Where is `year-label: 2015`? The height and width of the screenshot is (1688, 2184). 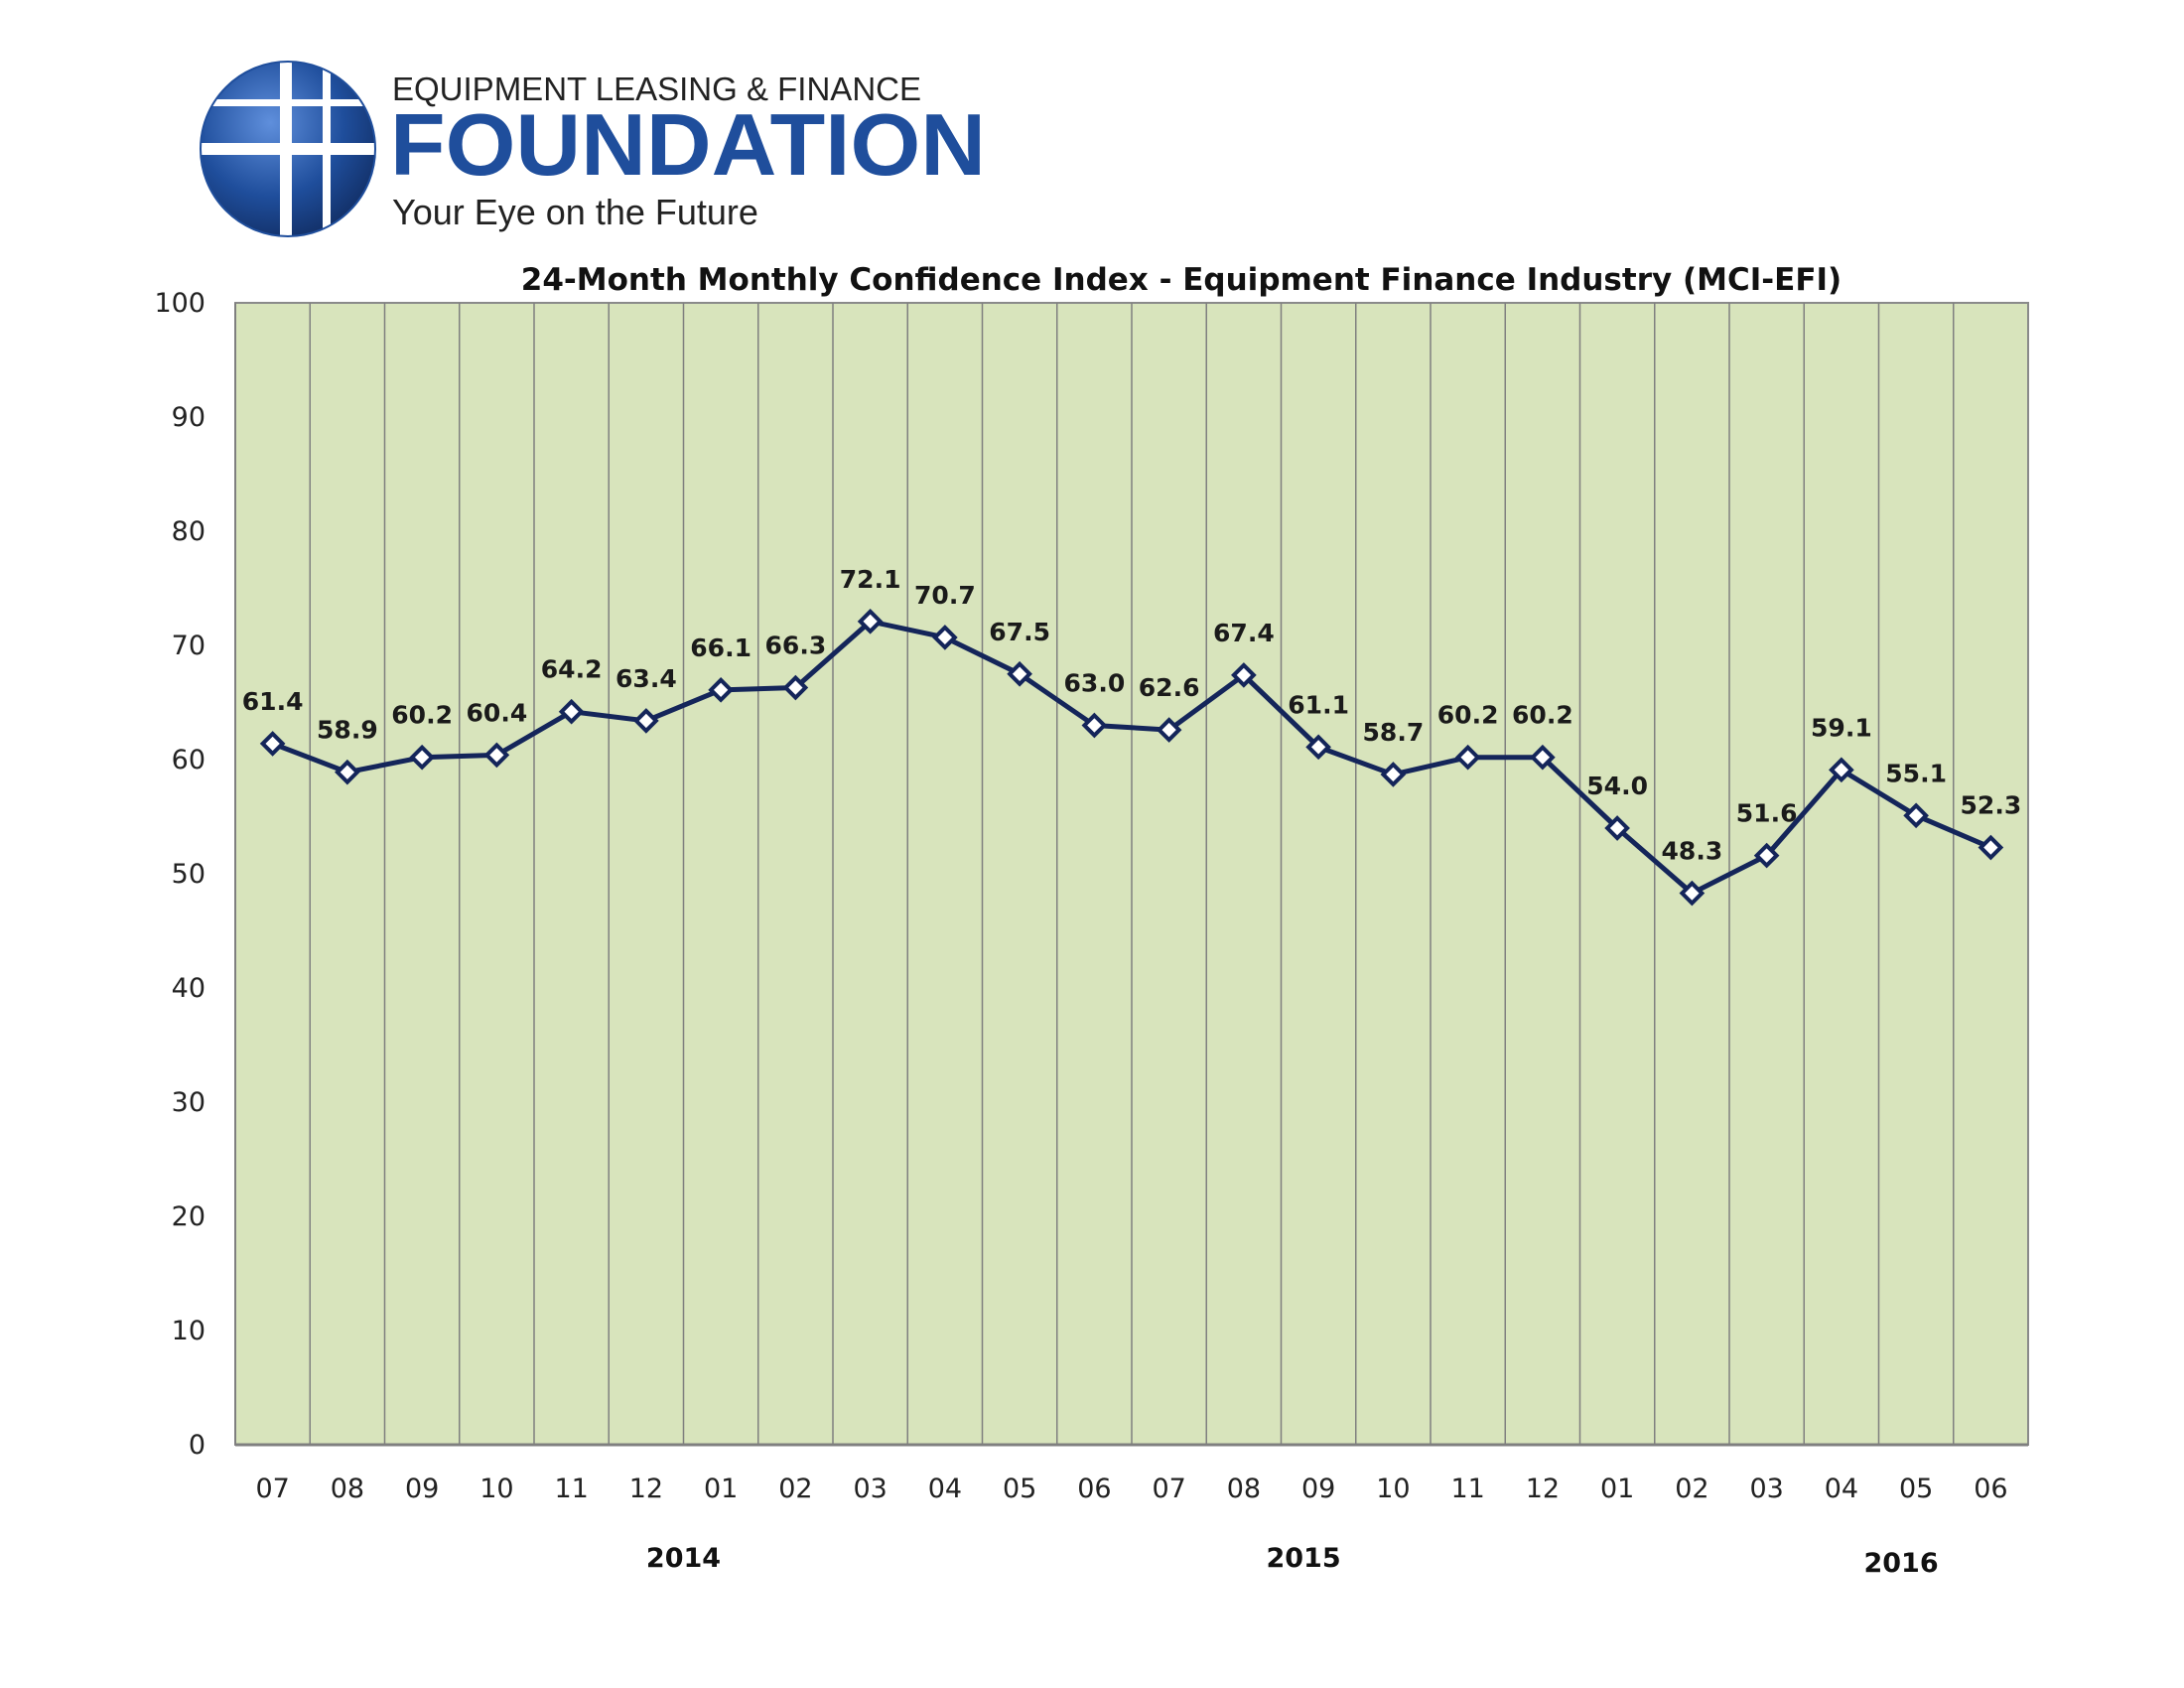 year-label: 2015 is located at coordinates (1303, 1558).